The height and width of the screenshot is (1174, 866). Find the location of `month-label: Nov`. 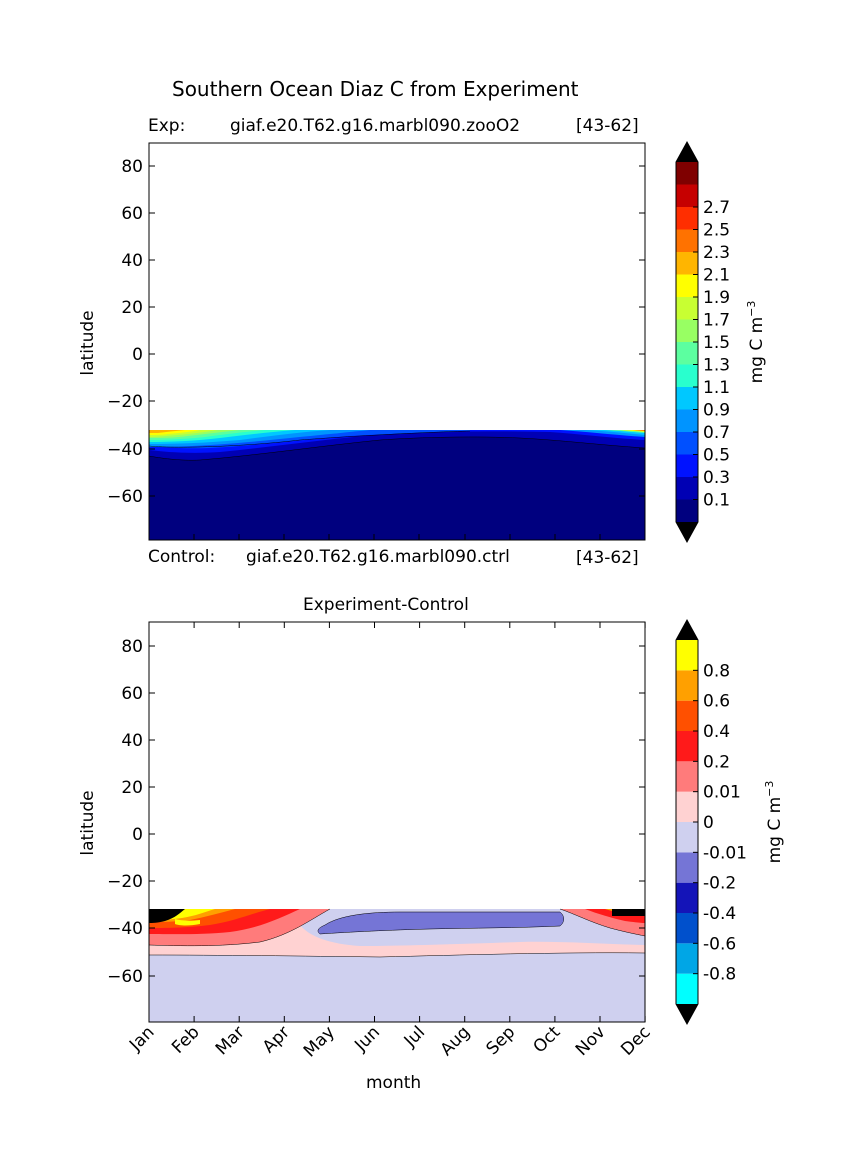

month-label: Nov is located at coordinates (591, 1041).